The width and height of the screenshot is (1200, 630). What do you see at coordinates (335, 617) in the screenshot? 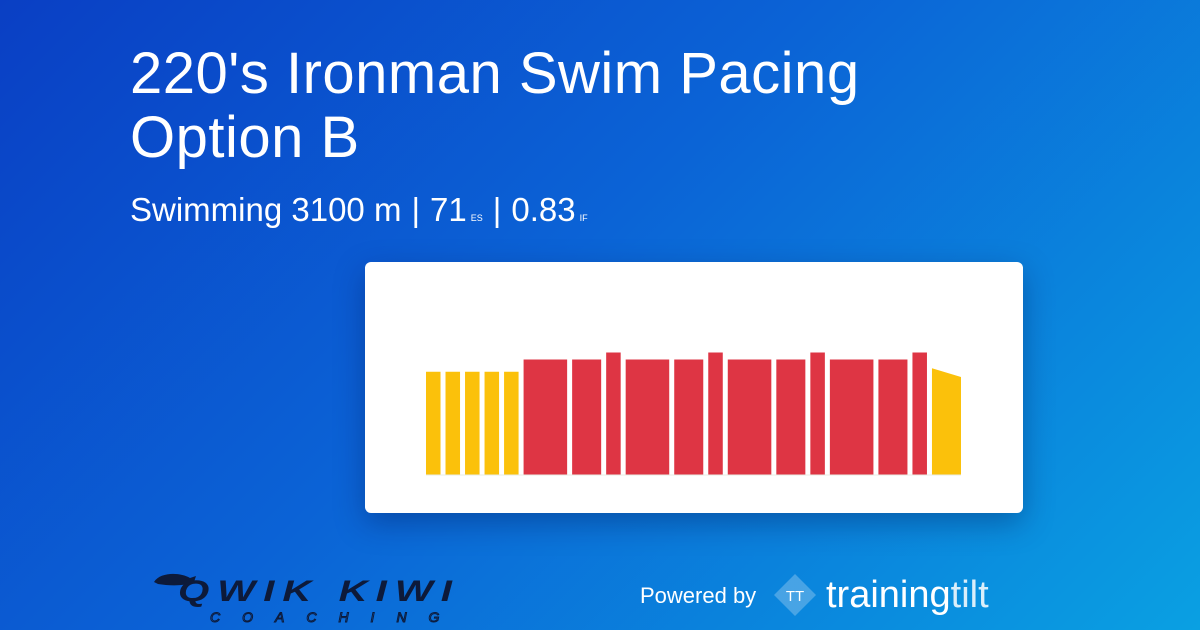
I see `coach-logo-subtext: COACHING` at bounding box center [335, 617].